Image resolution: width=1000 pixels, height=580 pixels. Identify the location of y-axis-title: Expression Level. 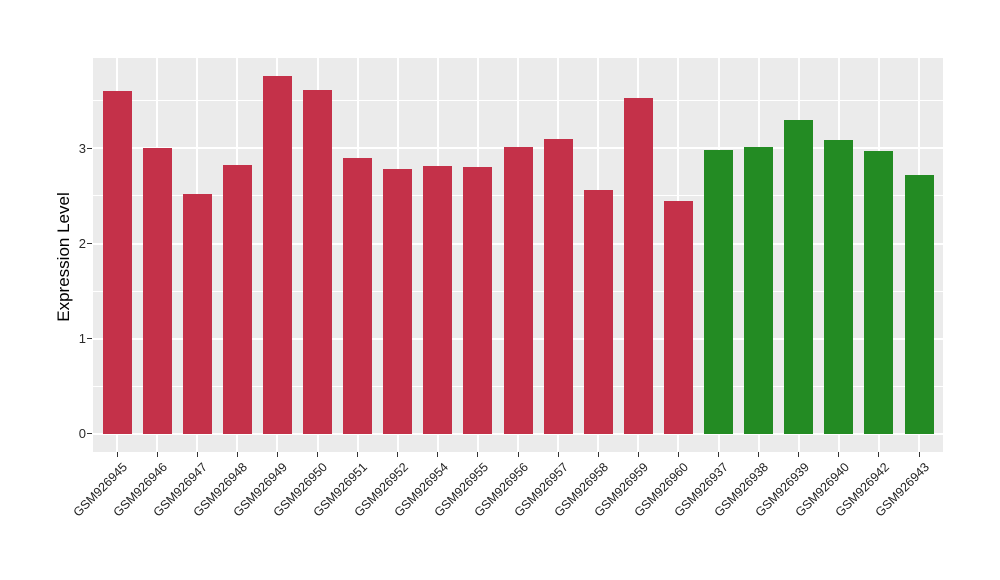
(63, 257).